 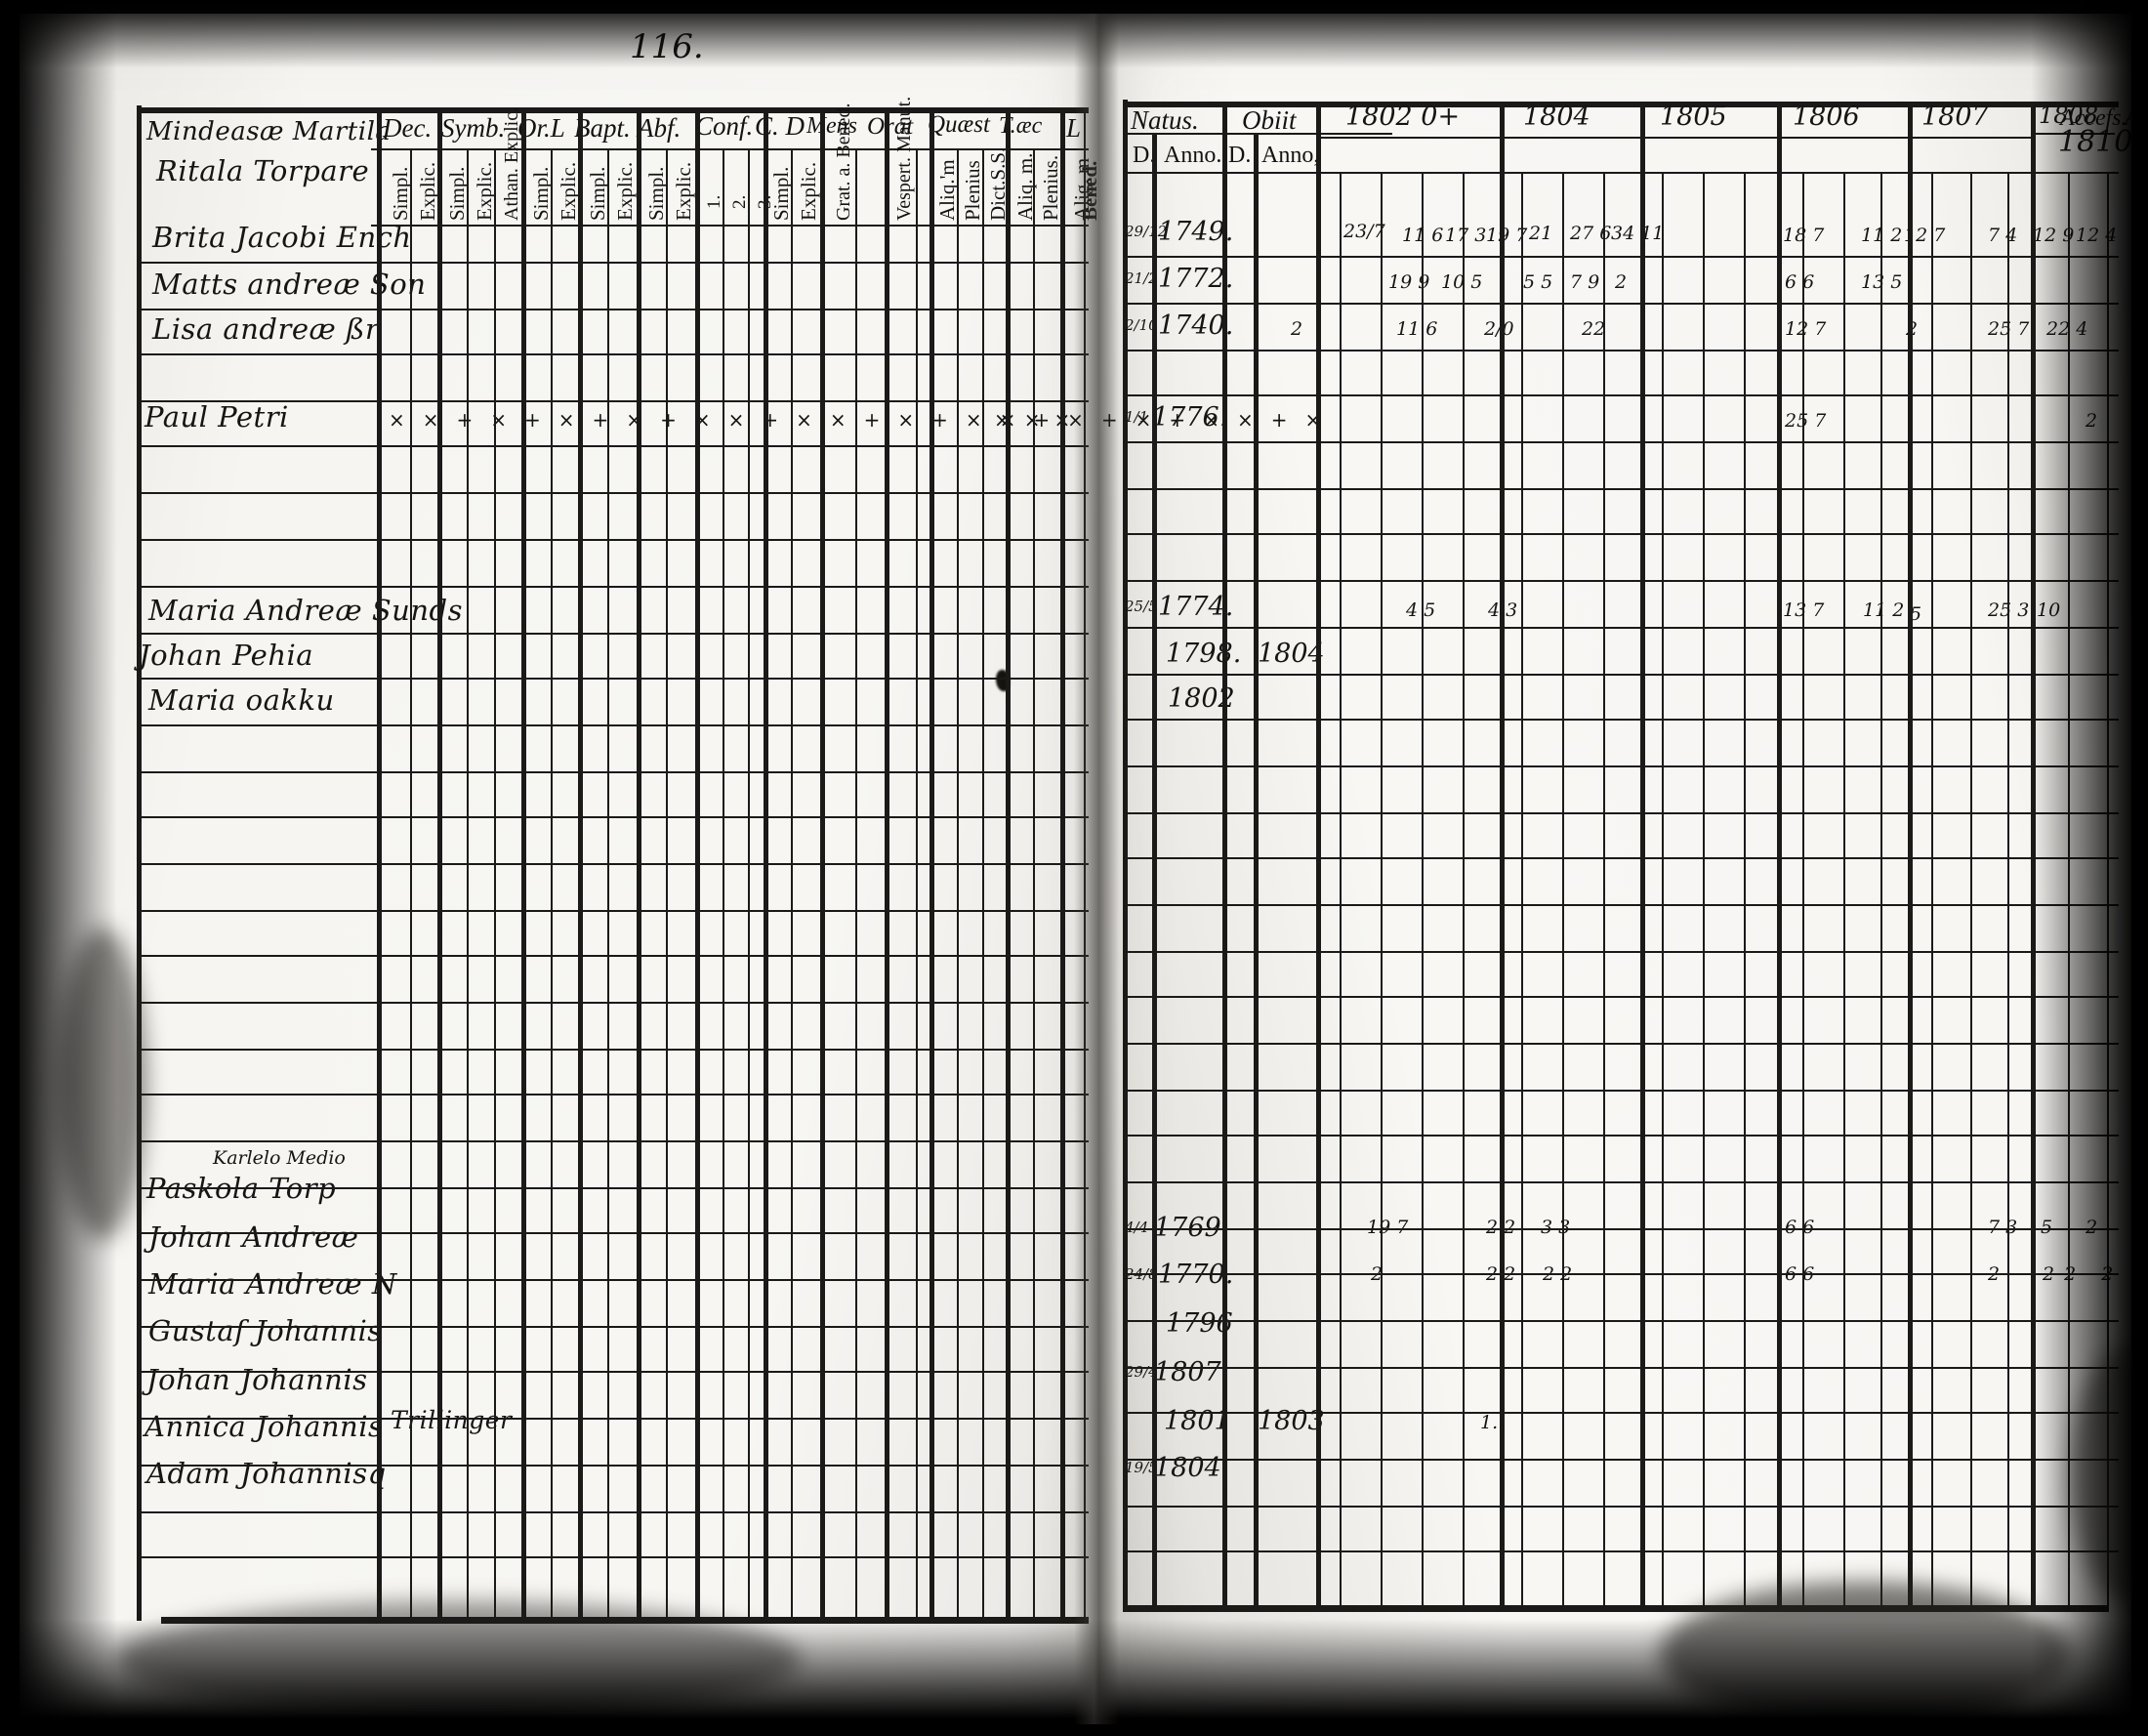 What do you see at coordinates (625, 191) in the screenshot?
I see `subcol-bapt-explic: Explic.` at bounding box center [625, 191].